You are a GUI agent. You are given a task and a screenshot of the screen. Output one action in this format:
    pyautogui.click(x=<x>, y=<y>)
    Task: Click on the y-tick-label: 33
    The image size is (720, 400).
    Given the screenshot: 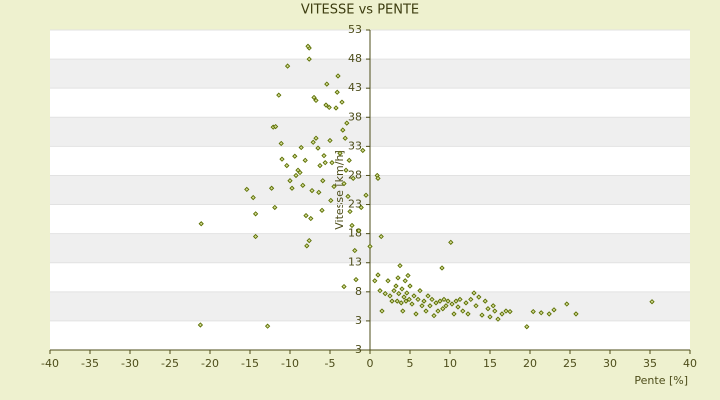 What is the action you would take?
    pyautogui.click(x=355, y=145)
    